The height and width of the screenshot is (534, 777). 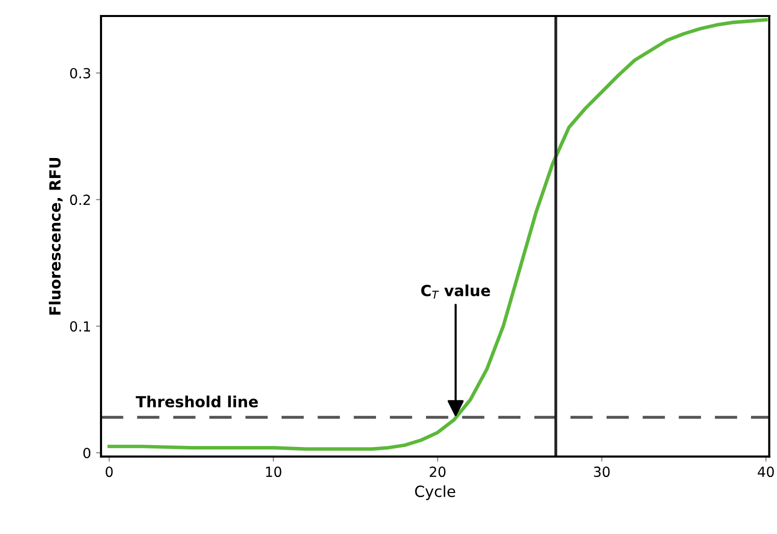 What do you see at coordinates (435, 492) in the screenshot?
I see `x-axis-title: Cycle` at bounding box center [435, 492].